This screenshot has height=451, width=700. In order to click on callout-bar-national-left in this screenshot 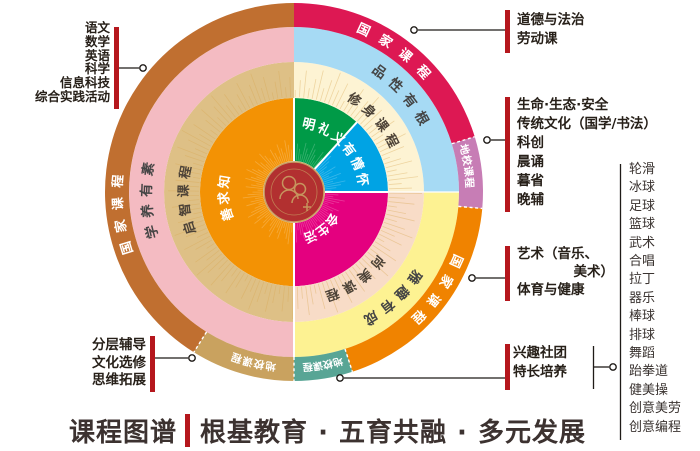, I will do `click(116, 68)`.